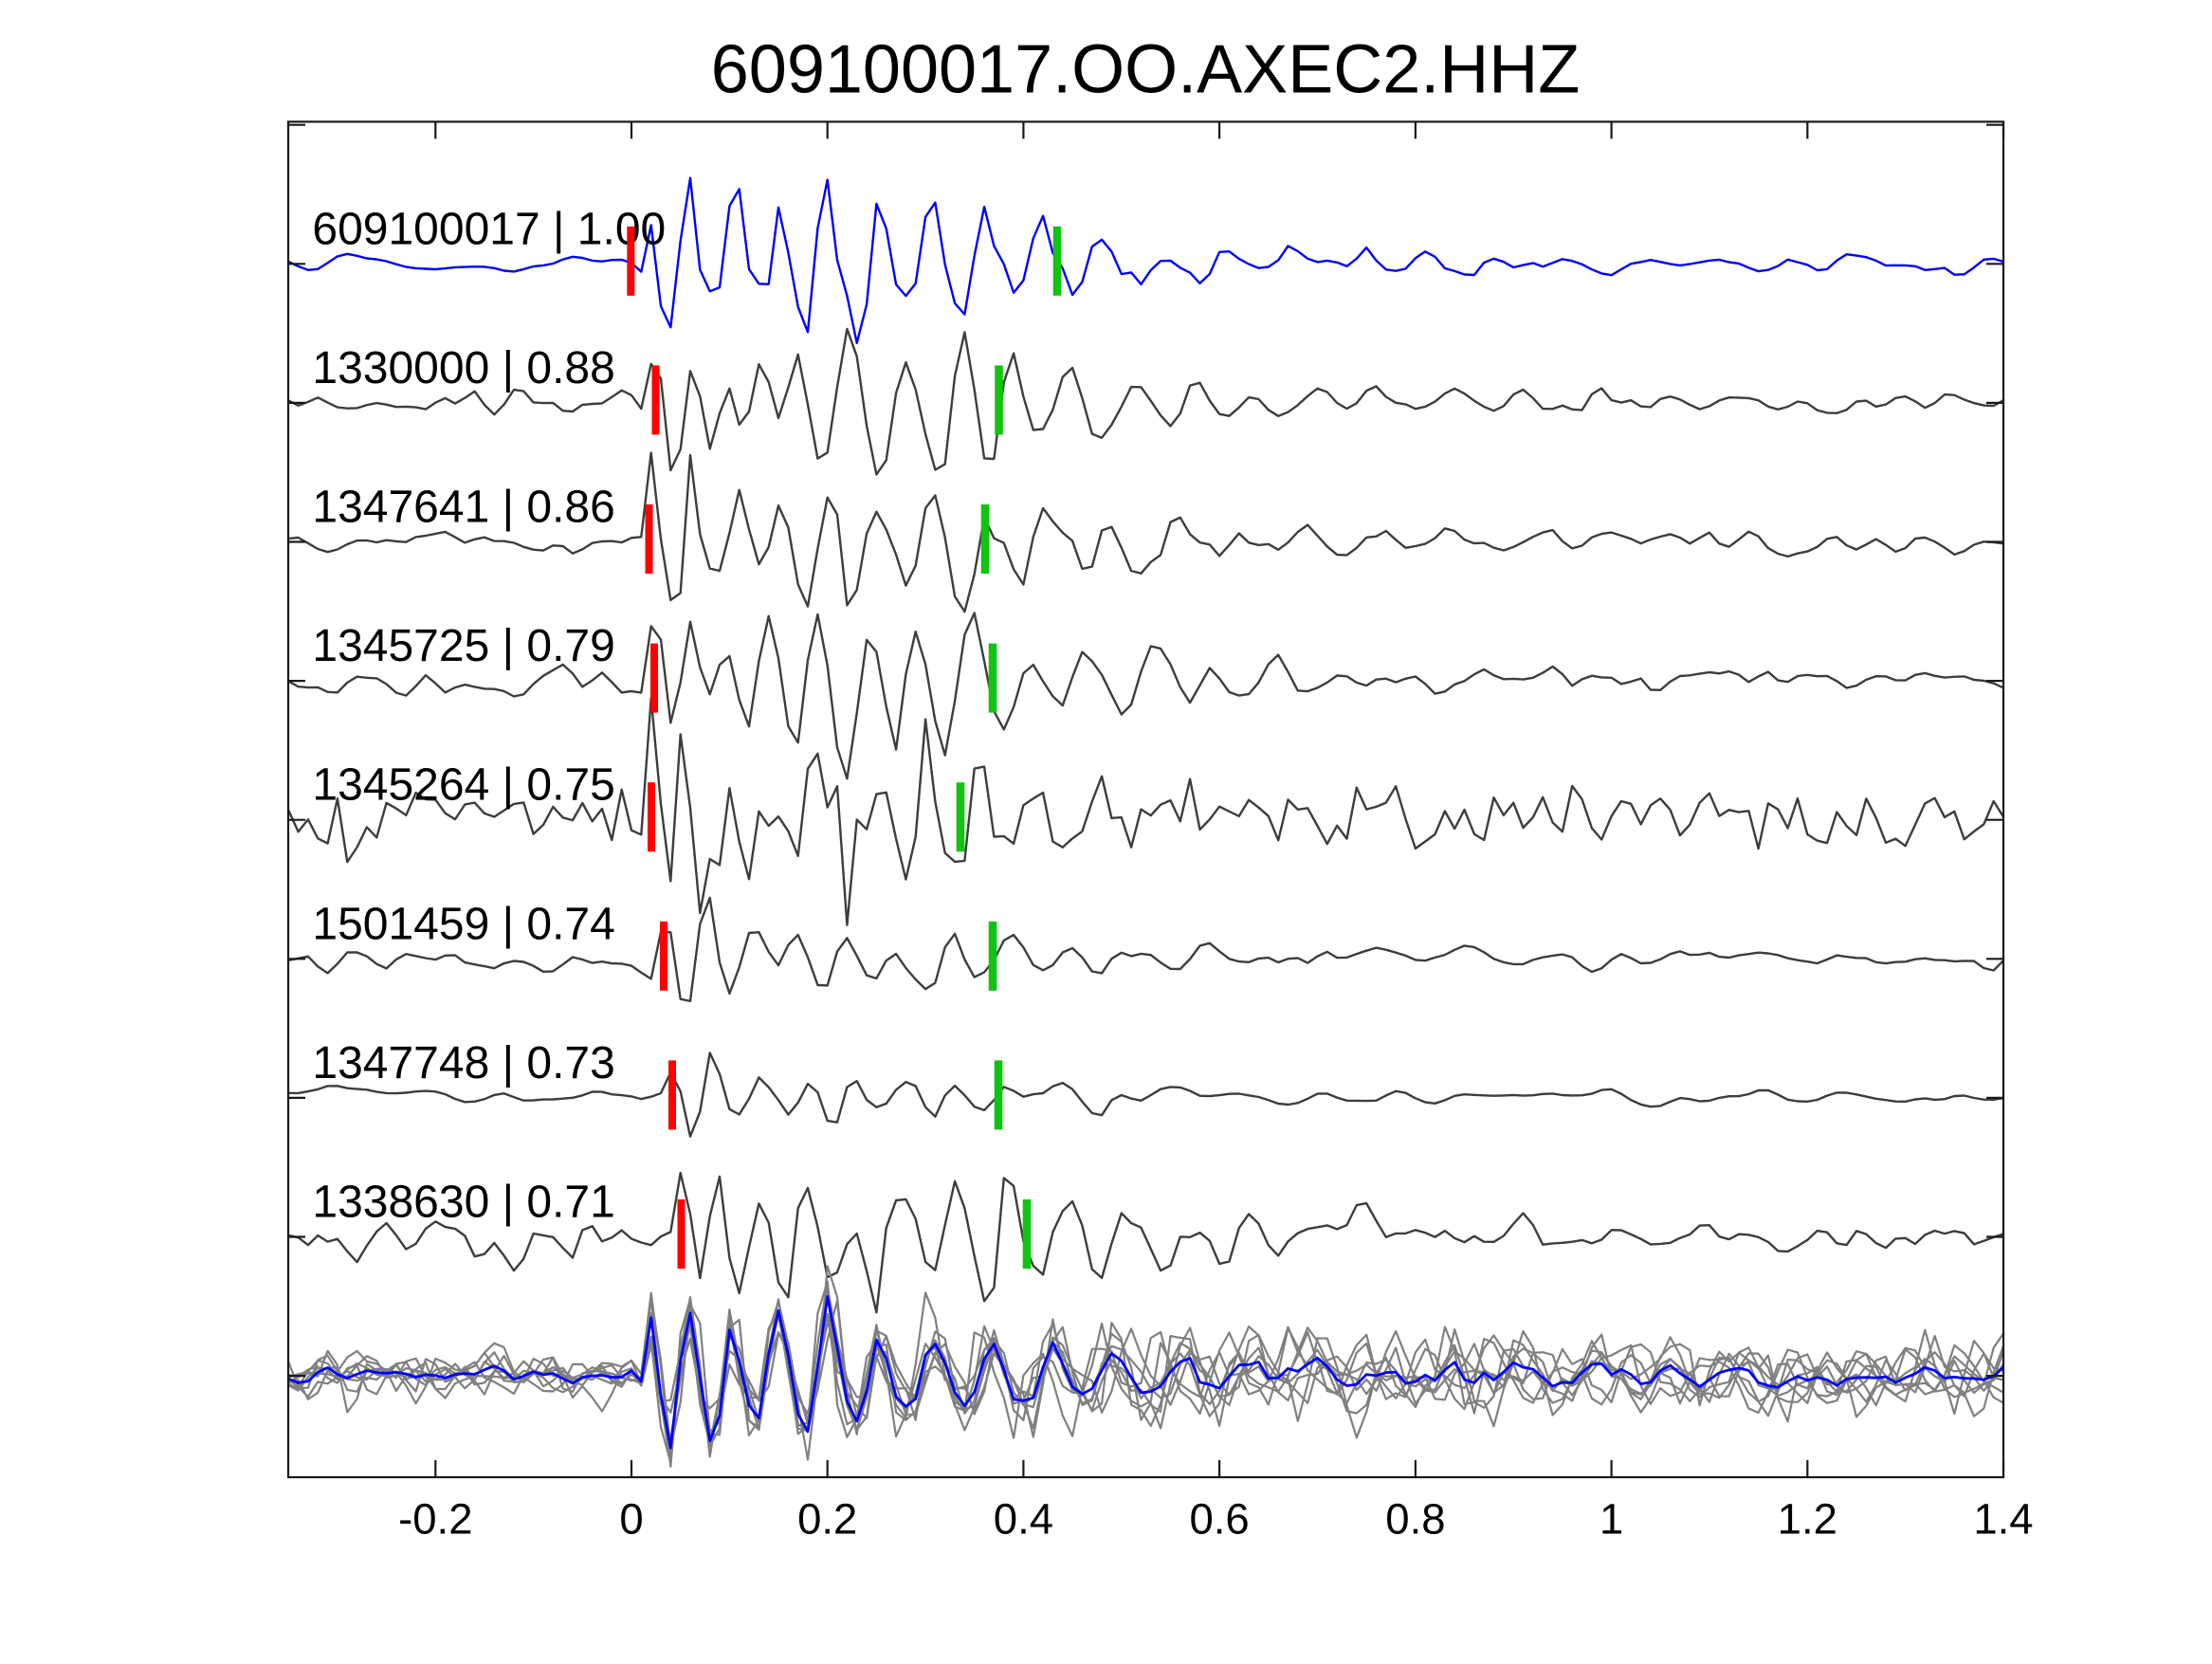 This screenshot has height=1664, width=2212. Describe the element at coordinates (1611, 1519) in the screenshot. I see `svg-text: 1` at that location.